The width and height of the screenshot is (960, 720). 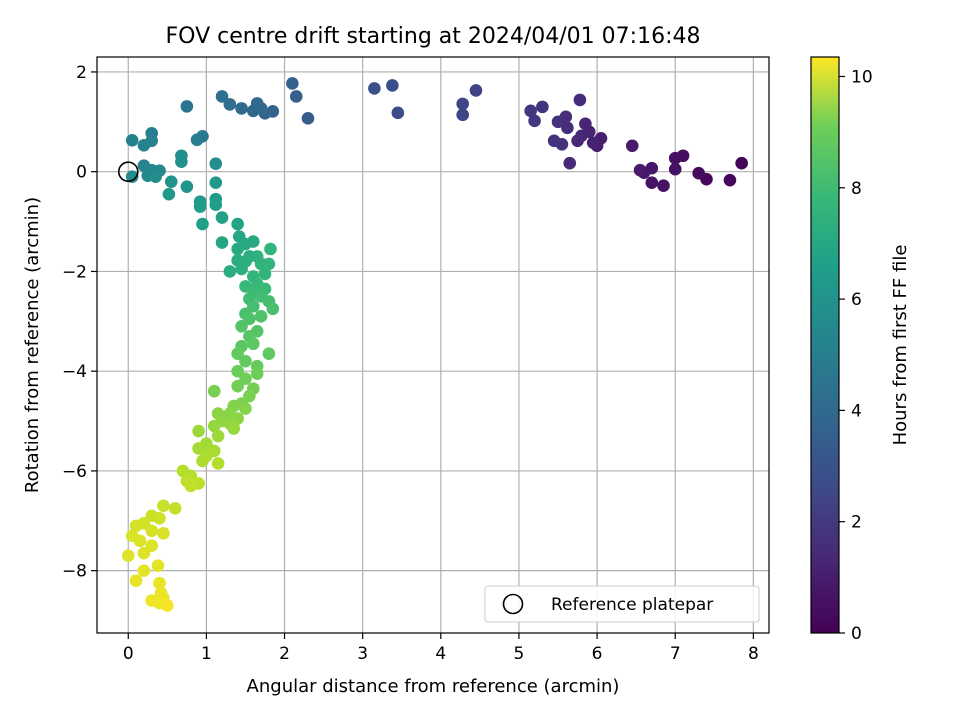 What do you see at coordinates (825, 345) in the screenshot?
I see `colorbar-gradient` at bounding box center [825, 345].